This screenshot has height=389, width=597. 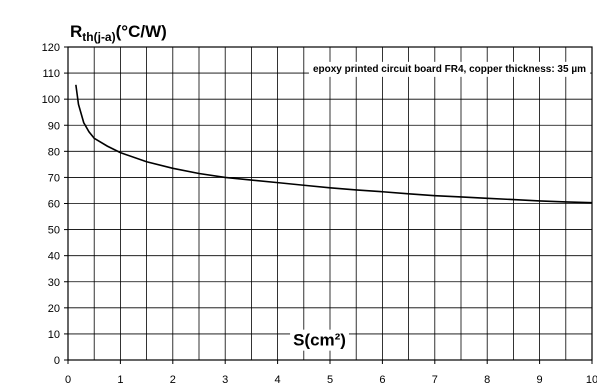 I want to click on y-axis-label-main: R, so click(x=76, y=31).